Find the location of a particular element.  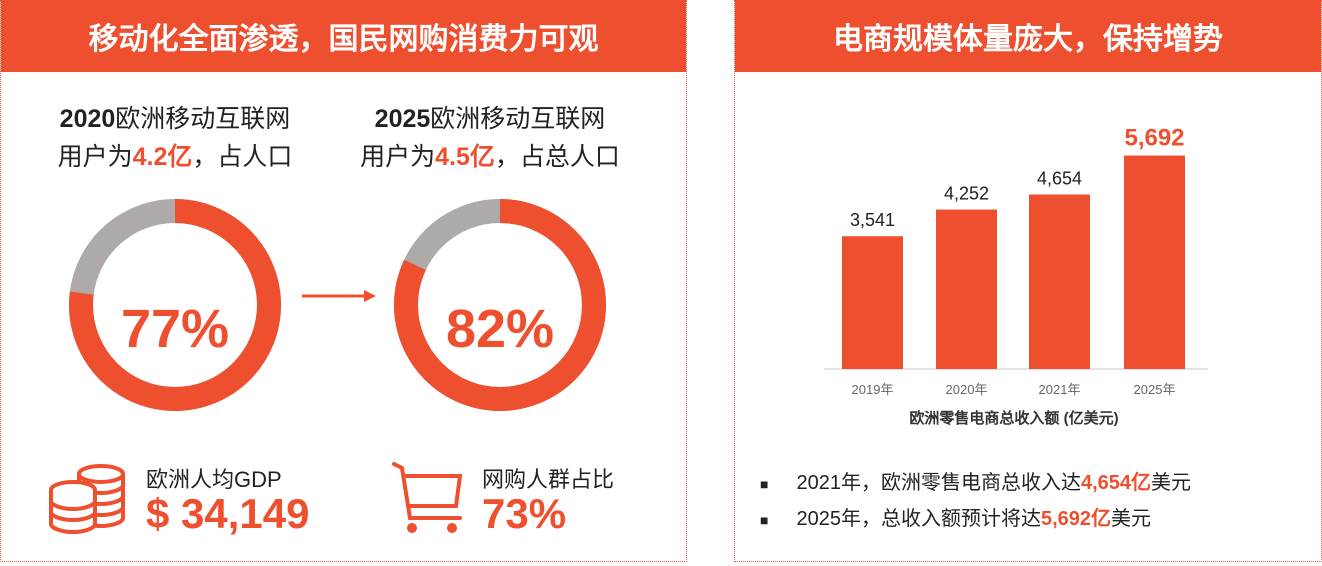

donut-2025 is located at coordinates (500, 305).